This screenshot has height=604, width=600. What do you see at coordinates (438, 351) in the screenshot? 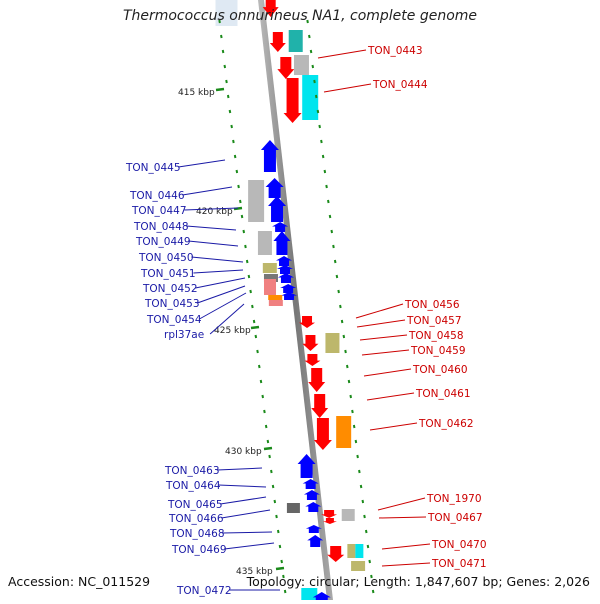
I see `gene-label-forward: TON_0459` at bounding box center [438, 351].